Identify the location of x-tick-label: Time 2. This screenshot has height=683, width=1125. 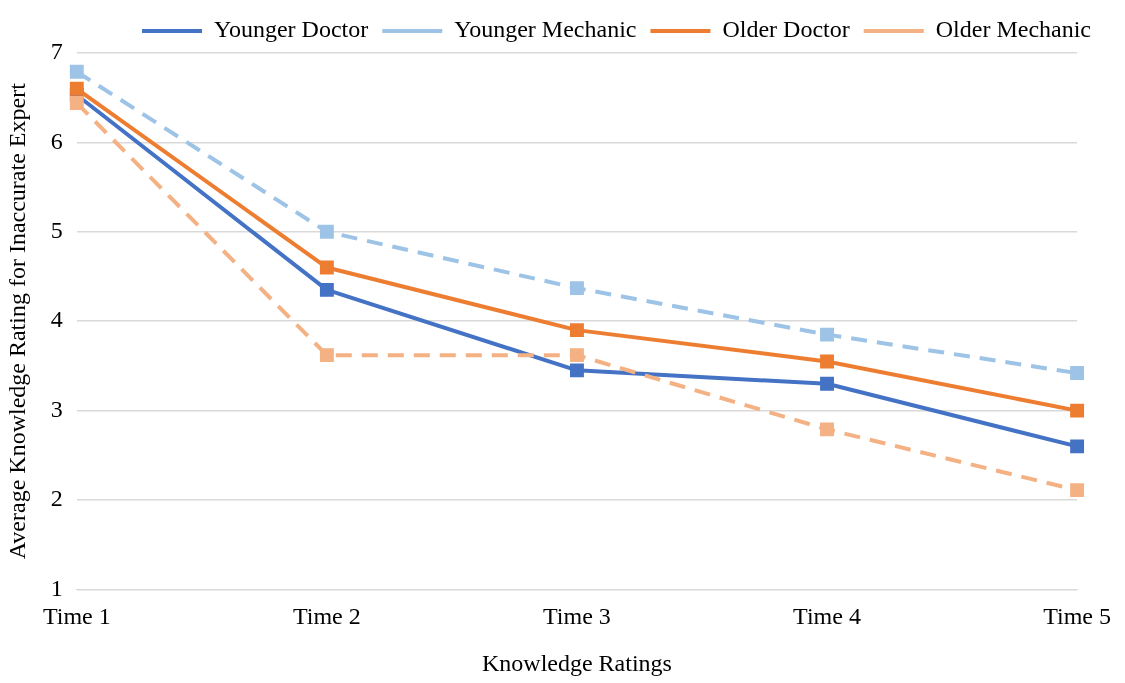
(326, 616).